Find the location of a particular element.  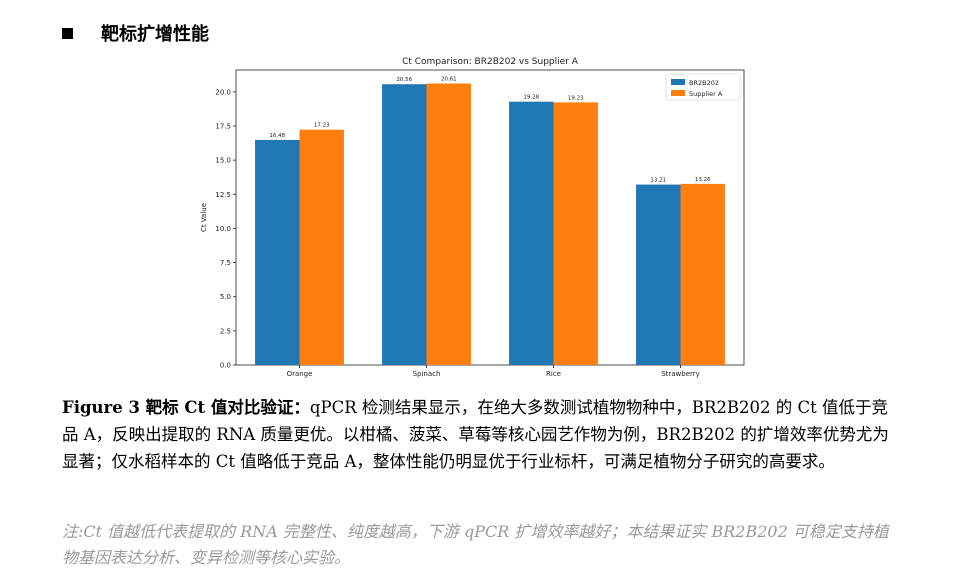

section-heading: 靶标扩增性能 is located at coordinates (135, 33).